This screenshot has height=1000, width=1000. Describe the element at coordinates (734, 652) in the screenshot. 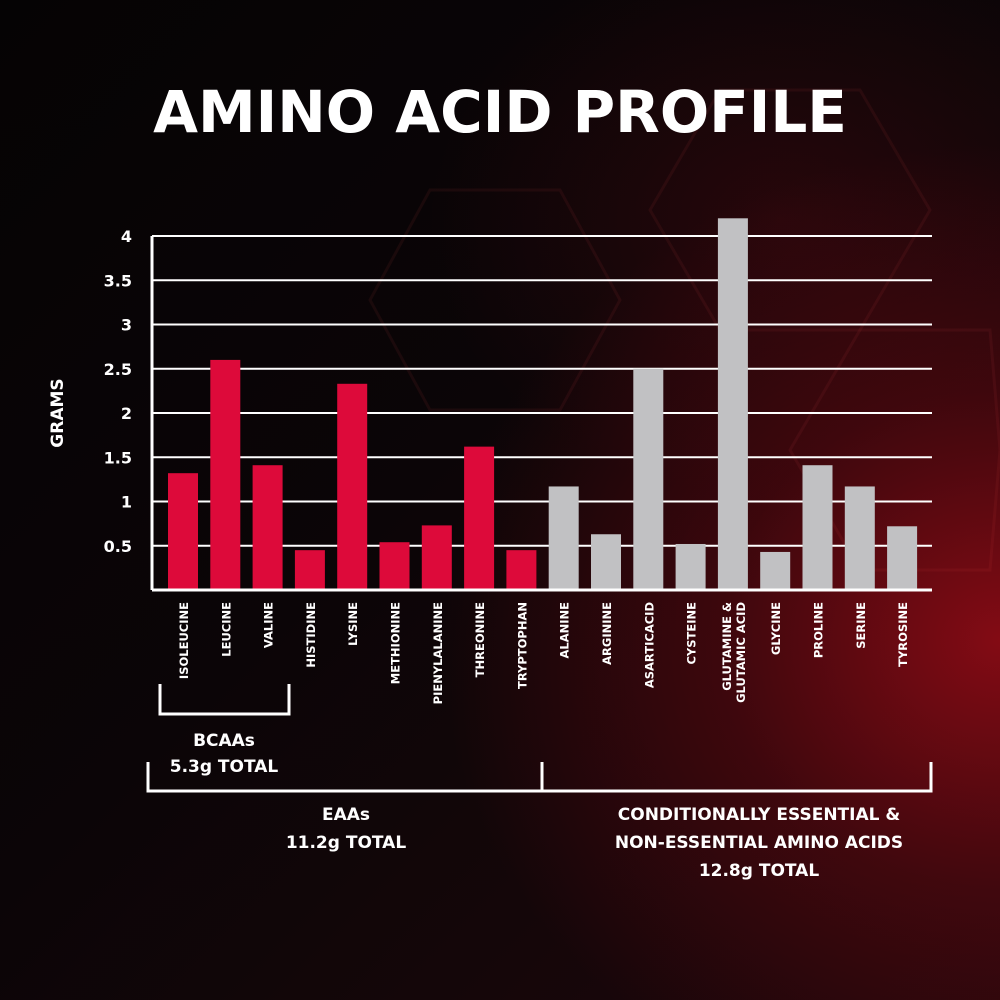

I see `x-tick-label: GLUTAMINE &GLUTAMIC ACID` at that location.